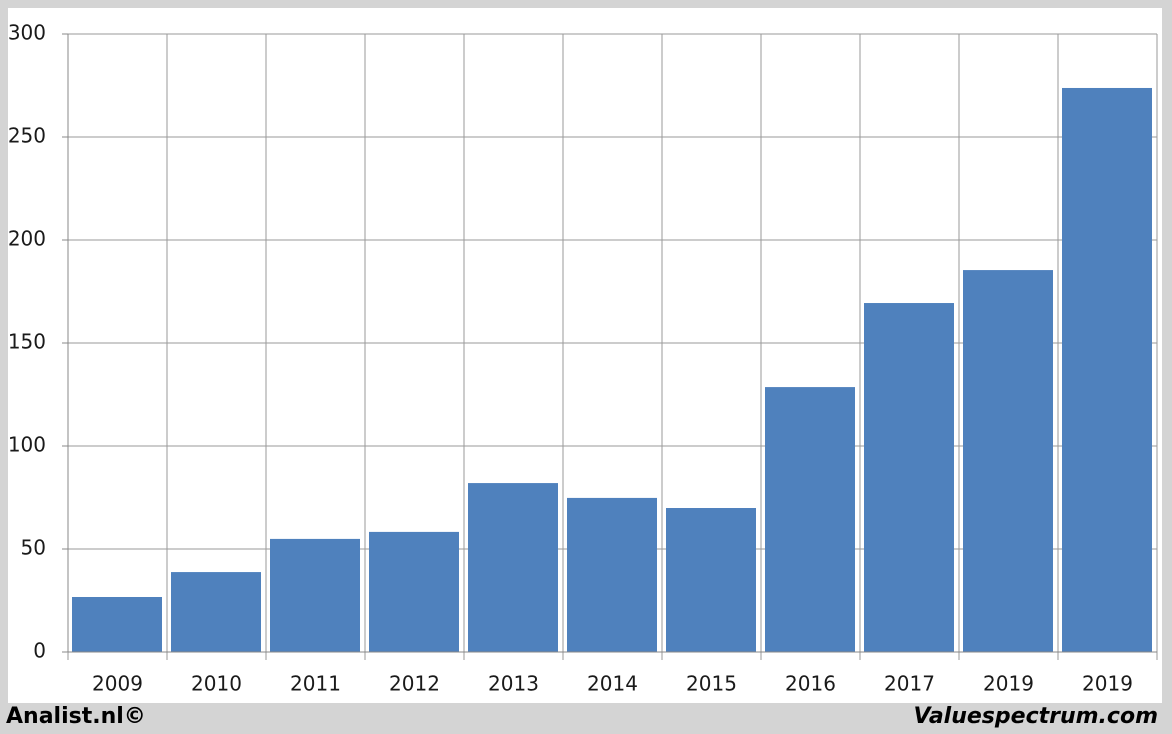 This screenshot has width=1172, height=734. What do you see at coordinates (909, 684) in the screenshot?
I see `x-tick-label: 2017` at bounding box center [909, 684].